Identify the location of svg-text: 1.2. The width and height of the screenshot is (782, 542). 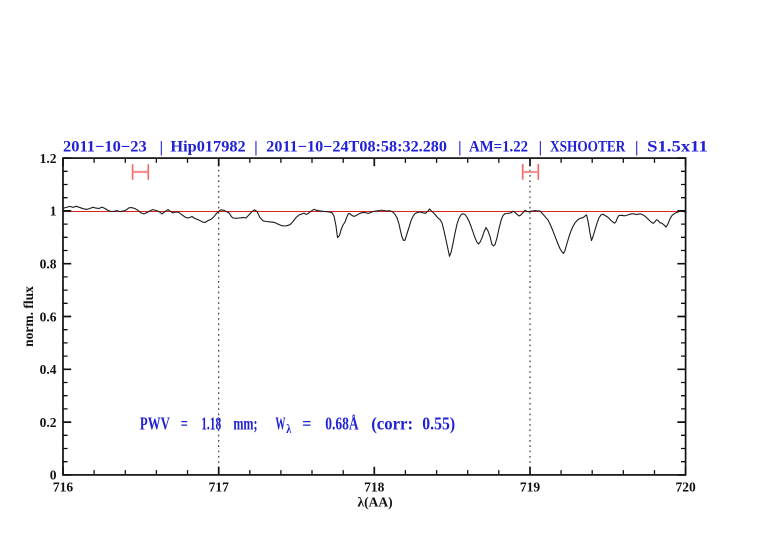
(48, 158).